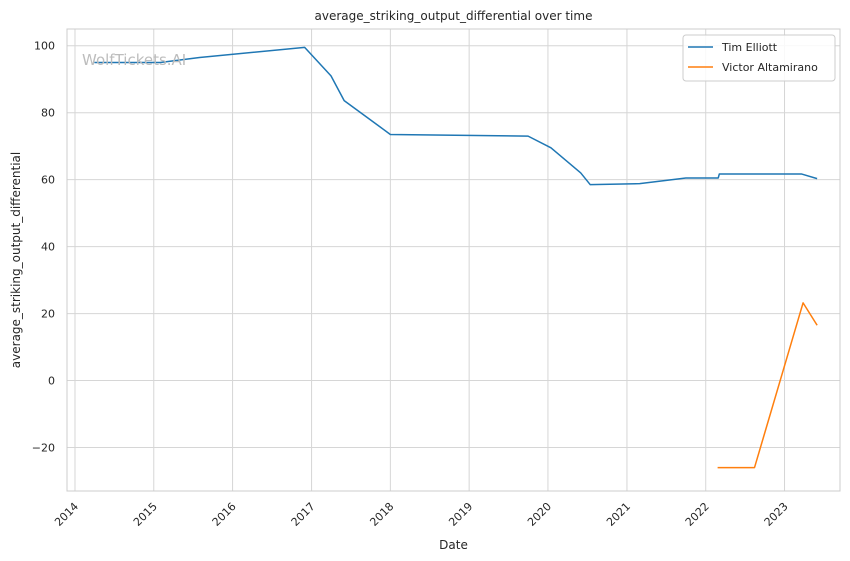 This screenshot has width=850, height=561. I want to click on x-tick-label: 2019, so click(460, 514).